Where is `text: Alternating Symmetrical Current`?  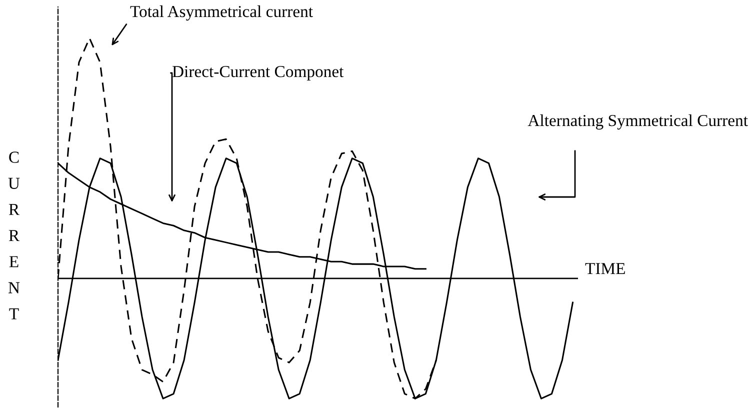 text: Alternating Symmetrical Current is located at coordinates (638, 122).